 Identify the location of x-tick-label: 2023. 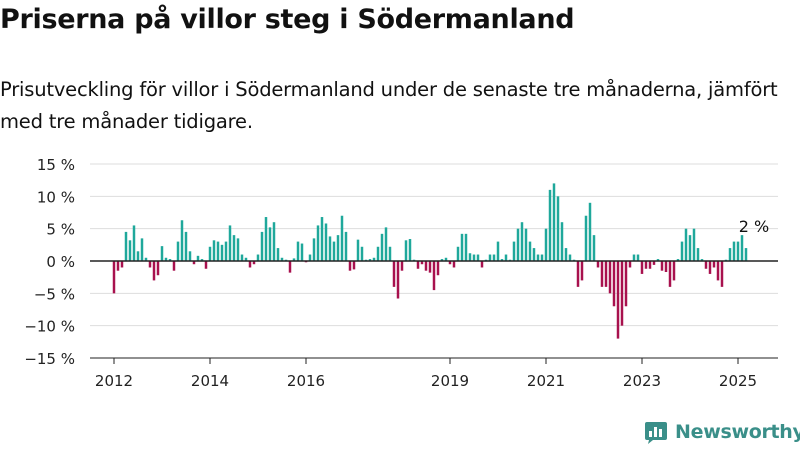
(642, 381).